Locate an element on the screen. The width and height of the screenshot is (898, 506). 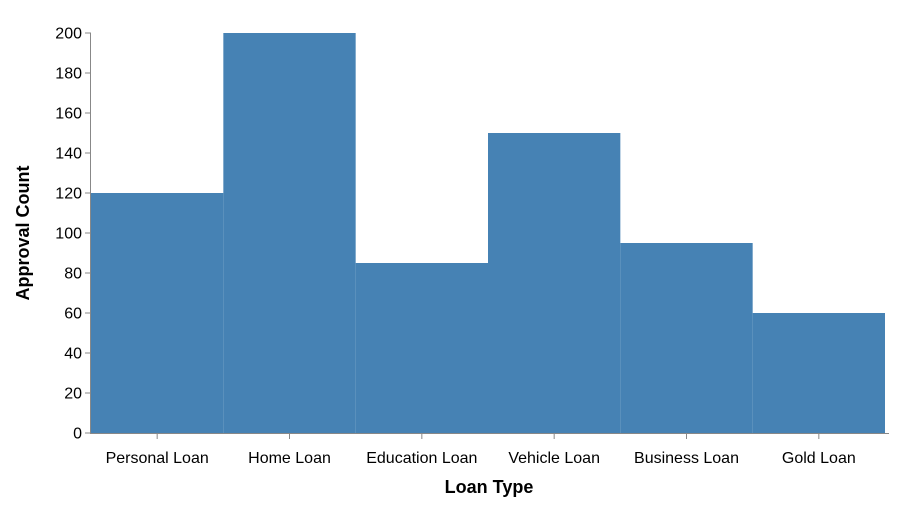
bar-gold-loan is located at coordinates (818, 373).